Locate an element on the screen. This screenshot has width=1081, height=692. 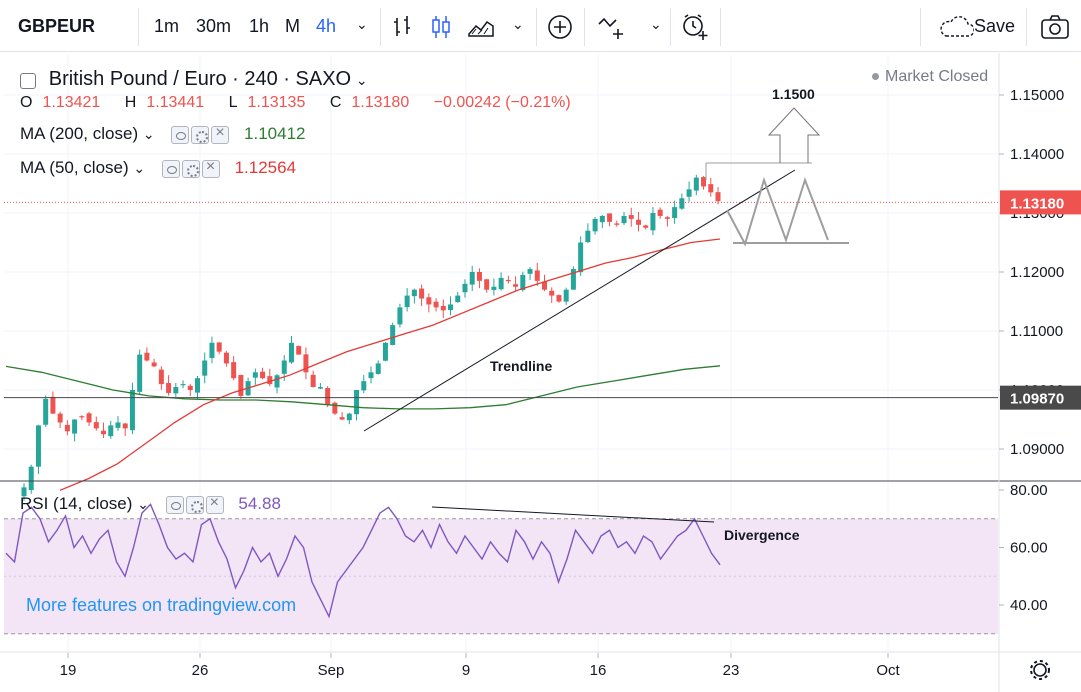
zigzag-projection is located at coordinates (777, 211).